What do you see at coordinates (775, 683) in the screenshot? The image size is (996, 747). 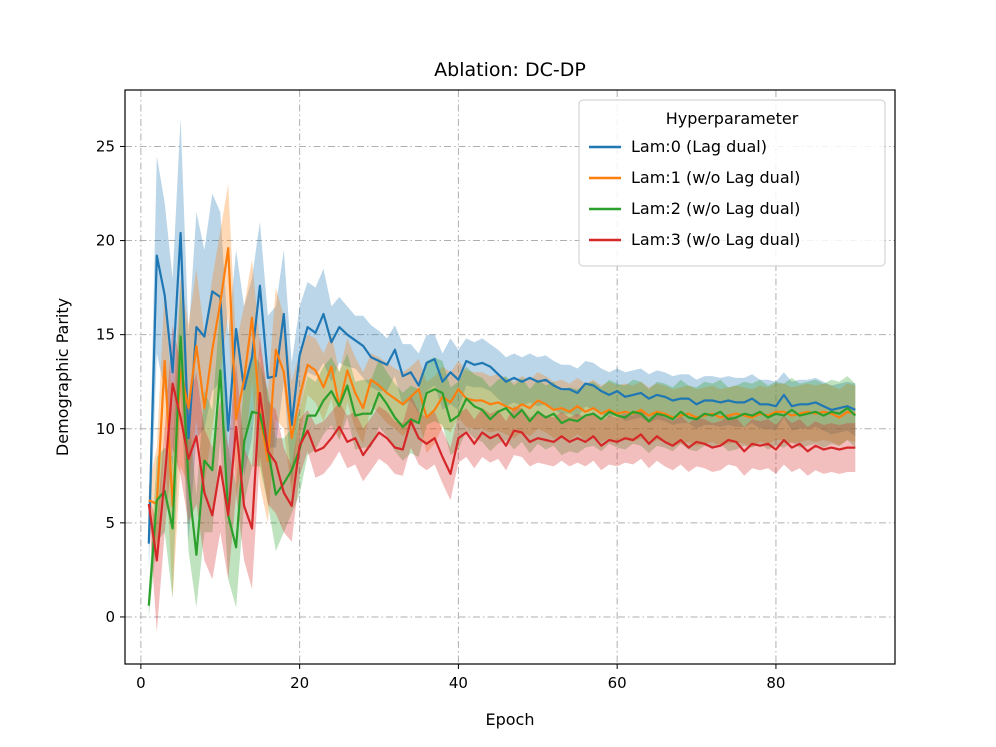 I see `x-tick-label: 80` at bounding box center [775, 683].